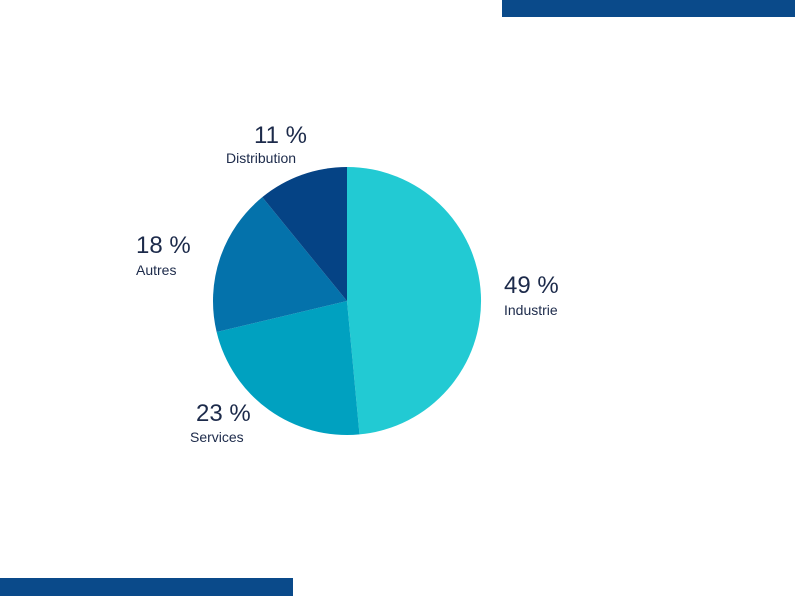  What do you see at coordinates (146, 587) in the screenshot?
I see `bottom-accent-bar` at bounding box center [146, 587].